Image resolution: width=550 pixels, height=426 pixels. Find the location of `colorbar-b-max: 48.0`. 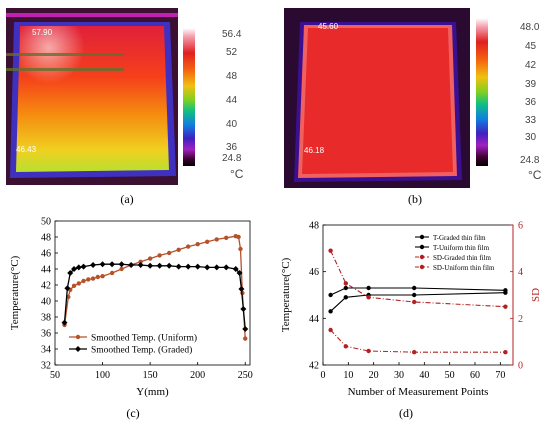

colorbar-b-max: 48.0 is located at coordinates (530, 27).